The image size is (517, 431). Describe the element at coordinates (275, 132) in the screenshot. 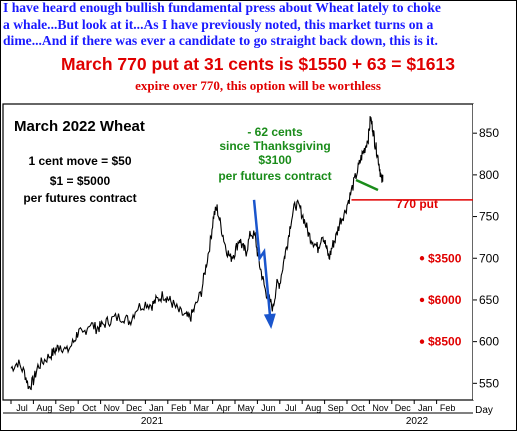

I see `annotation-line-1: - 62 cents` at that location.